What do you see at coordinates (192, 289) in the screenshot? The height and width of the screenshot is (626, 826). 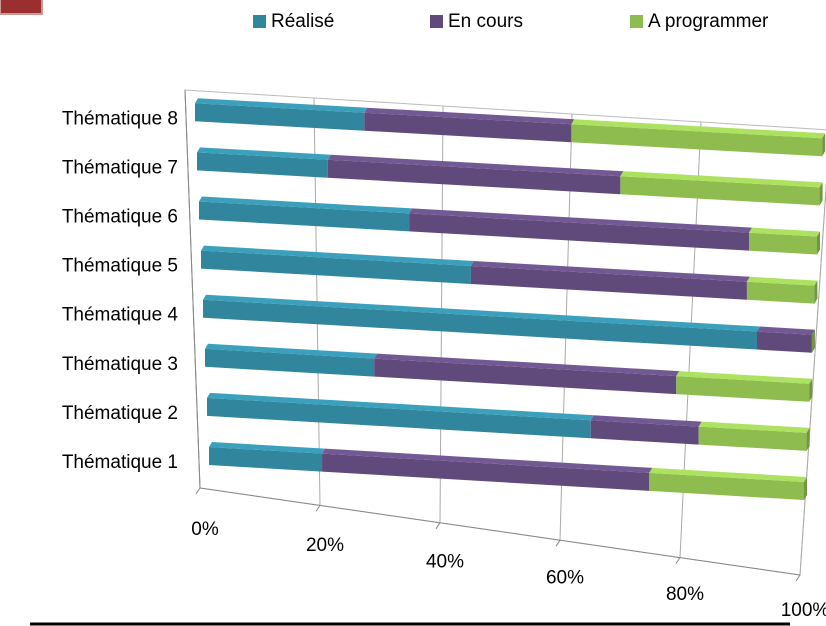 I see `y-axis` at bounding box center [192, 289].